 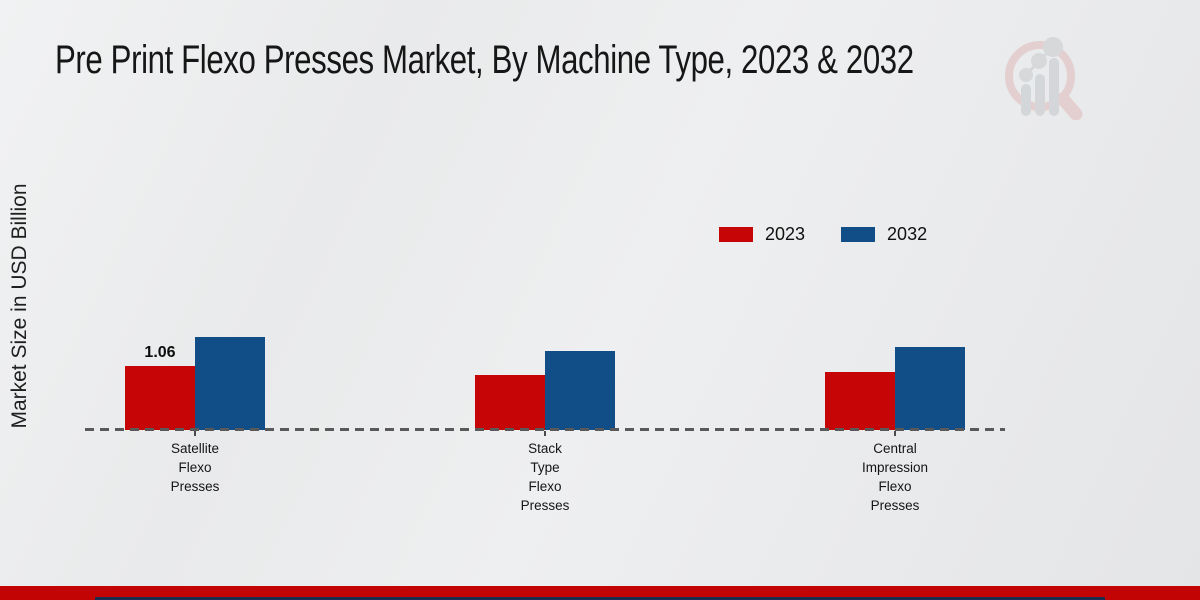 I want to click on bar-2023-satellite-flexo-presses, so click(x=160, y=398).